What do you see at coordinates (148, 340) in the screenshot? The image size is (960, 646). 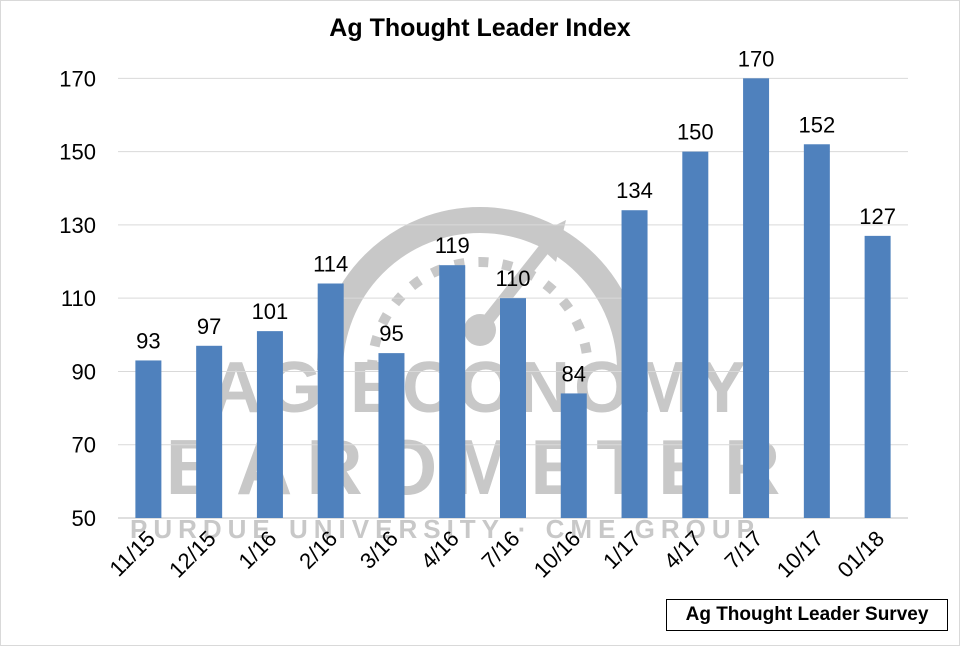 I see `data-label: 93` at bounding box center [148, 340].